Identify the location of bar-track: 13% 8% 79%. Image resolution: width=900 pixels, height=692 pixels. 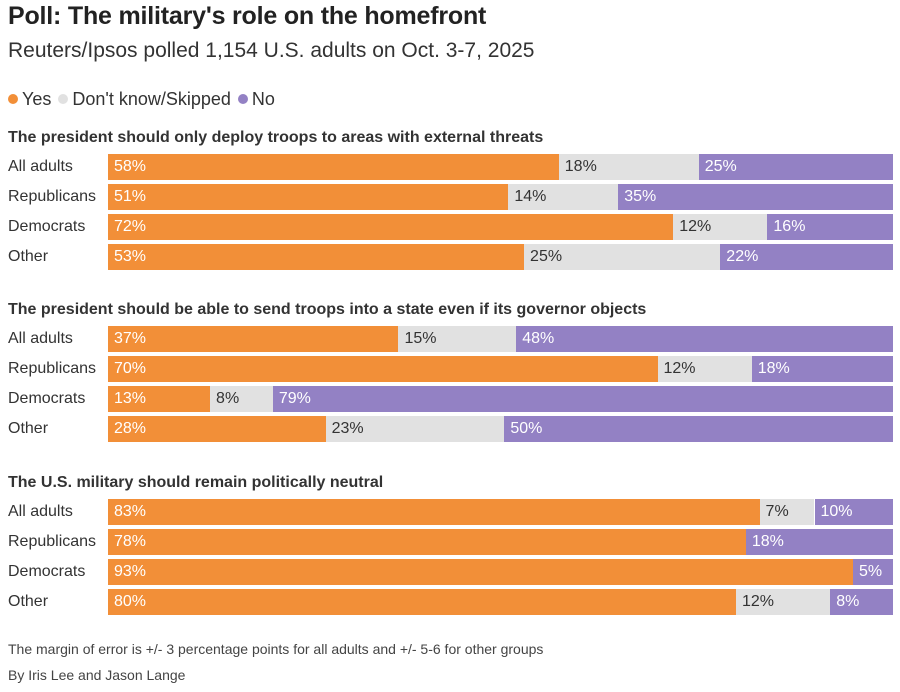
(500, 399).